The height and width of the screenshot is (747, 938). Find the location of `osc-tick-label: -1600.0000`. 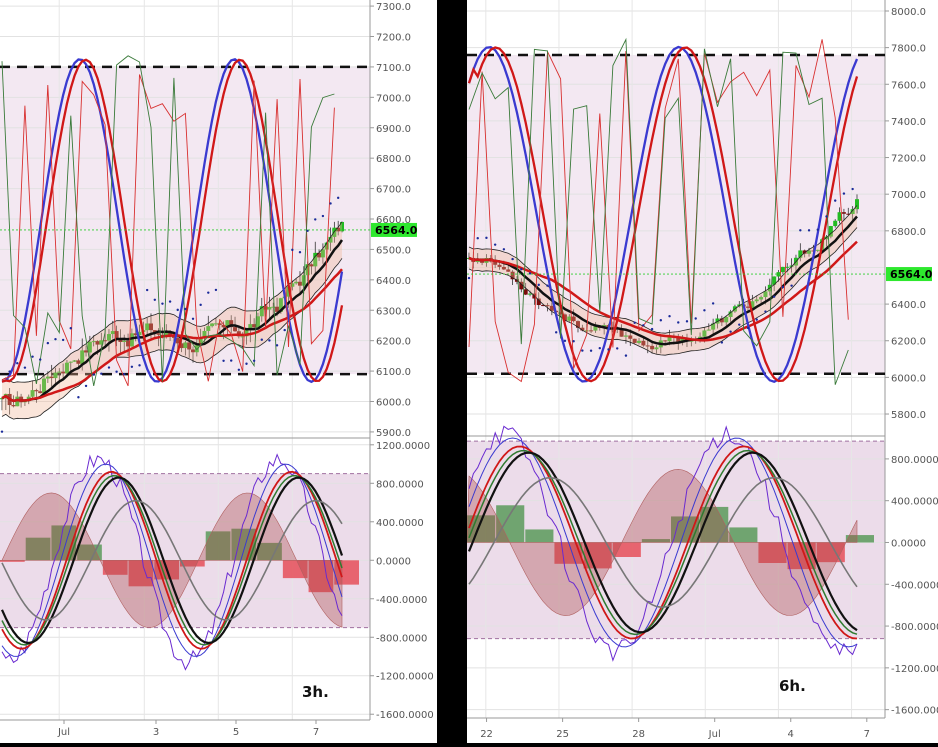

osc-tick-label: -1600.0000 is located at coordinates (405, 715).